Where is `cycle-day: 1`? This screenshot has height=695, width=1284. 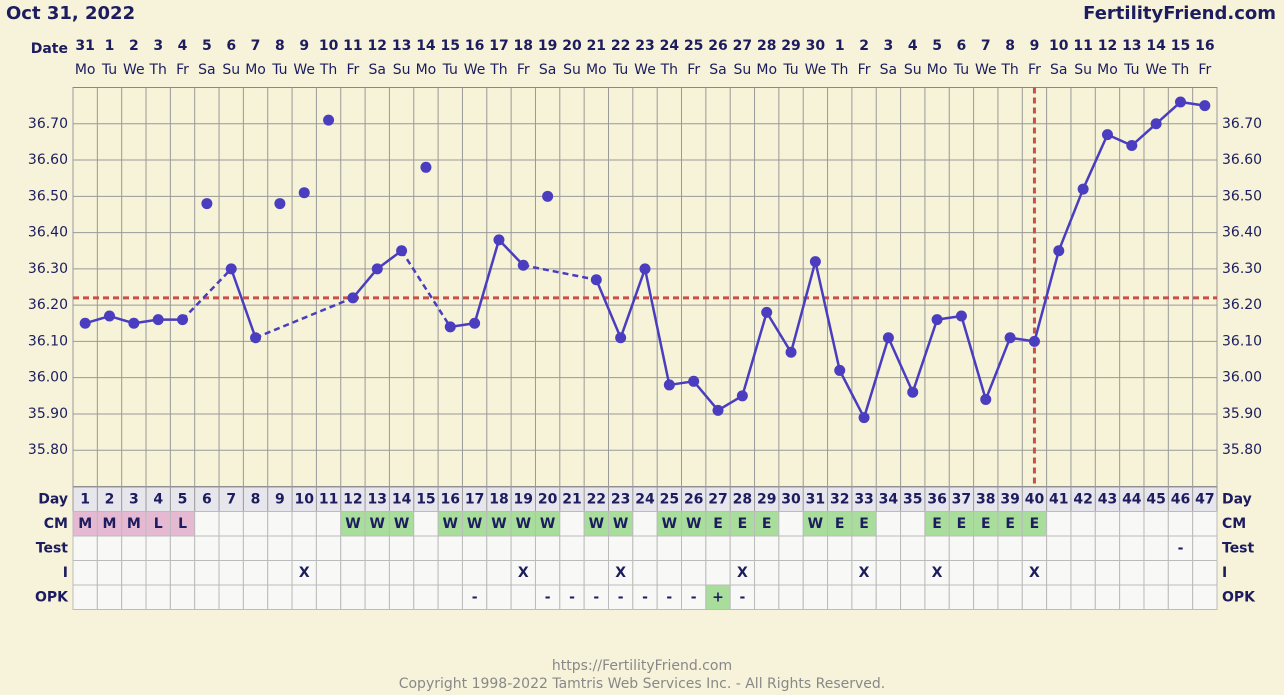
cycle-day: 1 is located at coordinates (85, 499).